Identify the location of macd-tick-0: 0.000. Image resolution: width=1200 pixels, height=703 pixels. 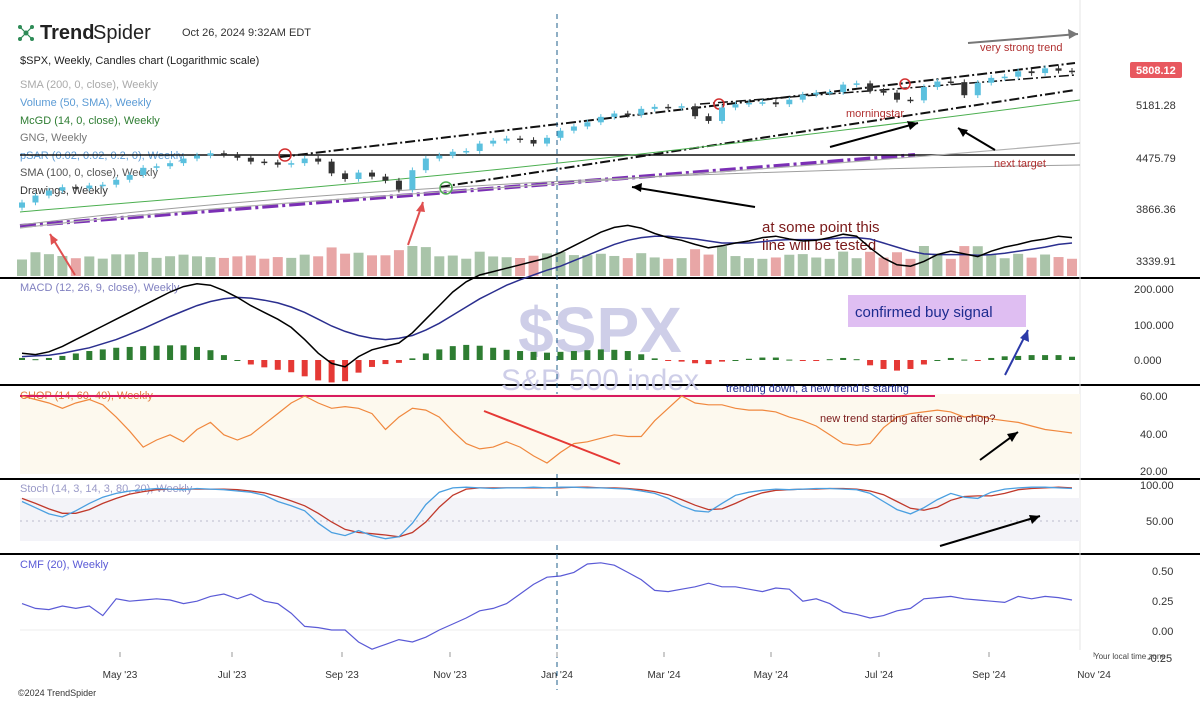
(1148, 361).